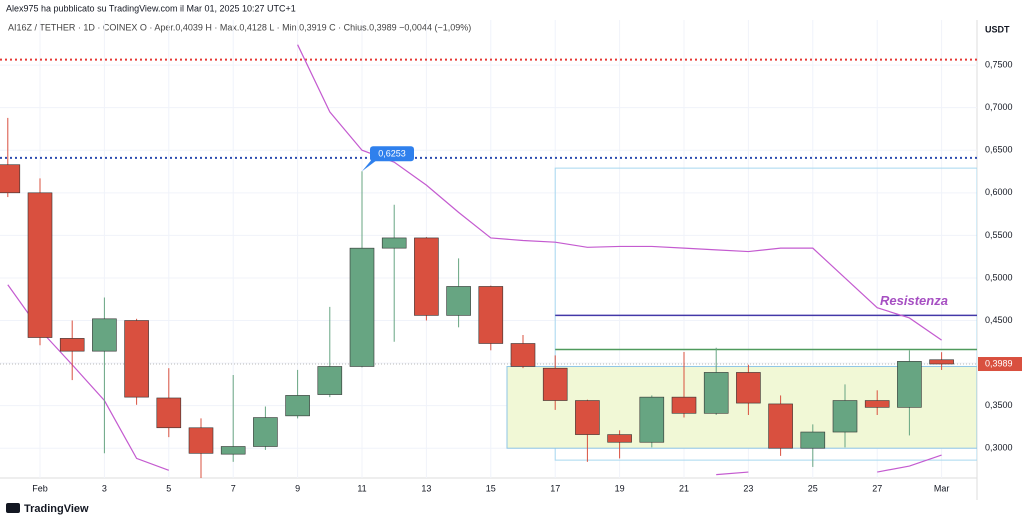  Describe the element at coordinates (999, 405) in the screenshot. I see `y-tick-label: 0,3500` at that location.